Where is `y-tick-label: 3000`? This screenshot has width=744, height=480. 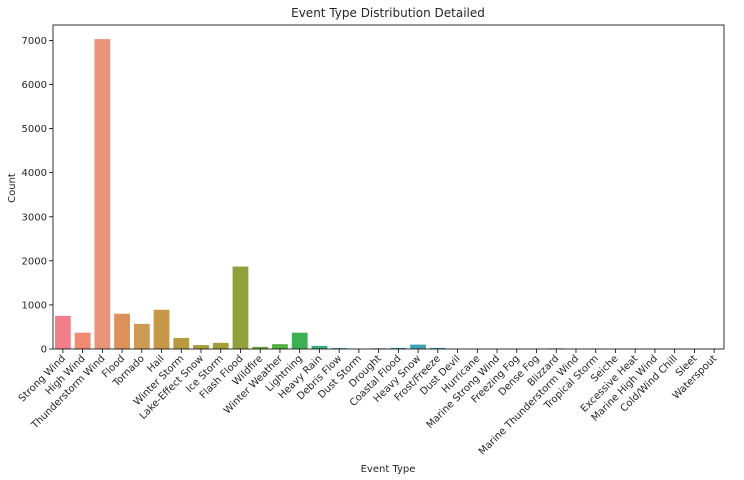
y-tick-label: 3000 is located at coordinates (34, 217).